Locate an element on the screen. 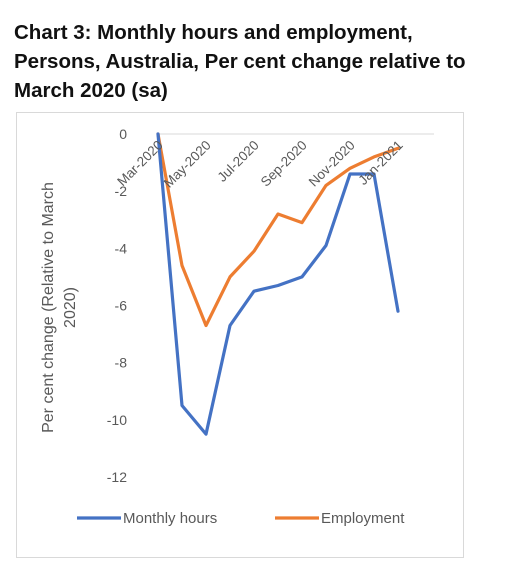 Image resolution: width=514 pixels, height=571 pixels. y-tick-label: 0 is located at coordinates (123, 134).